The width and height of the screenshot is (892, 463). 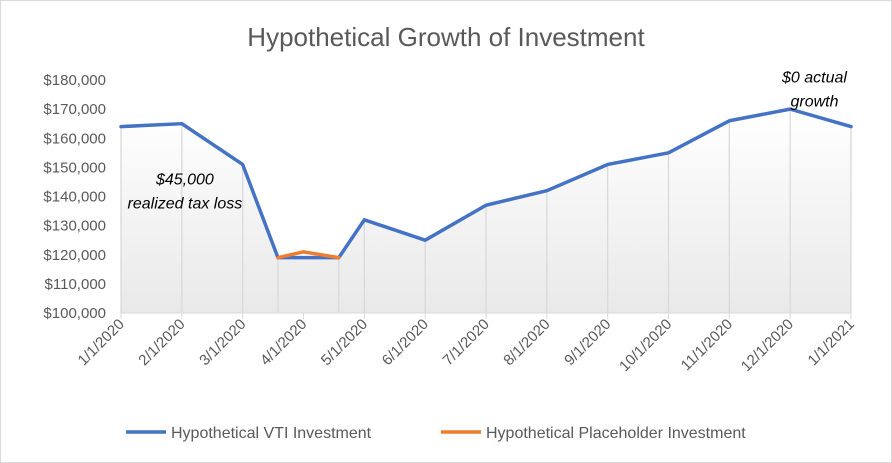 What do you see at coordinates (74, 226) in the screenshot?
I see `y-tick-label: $130,000` at bounding box center [74, 226].